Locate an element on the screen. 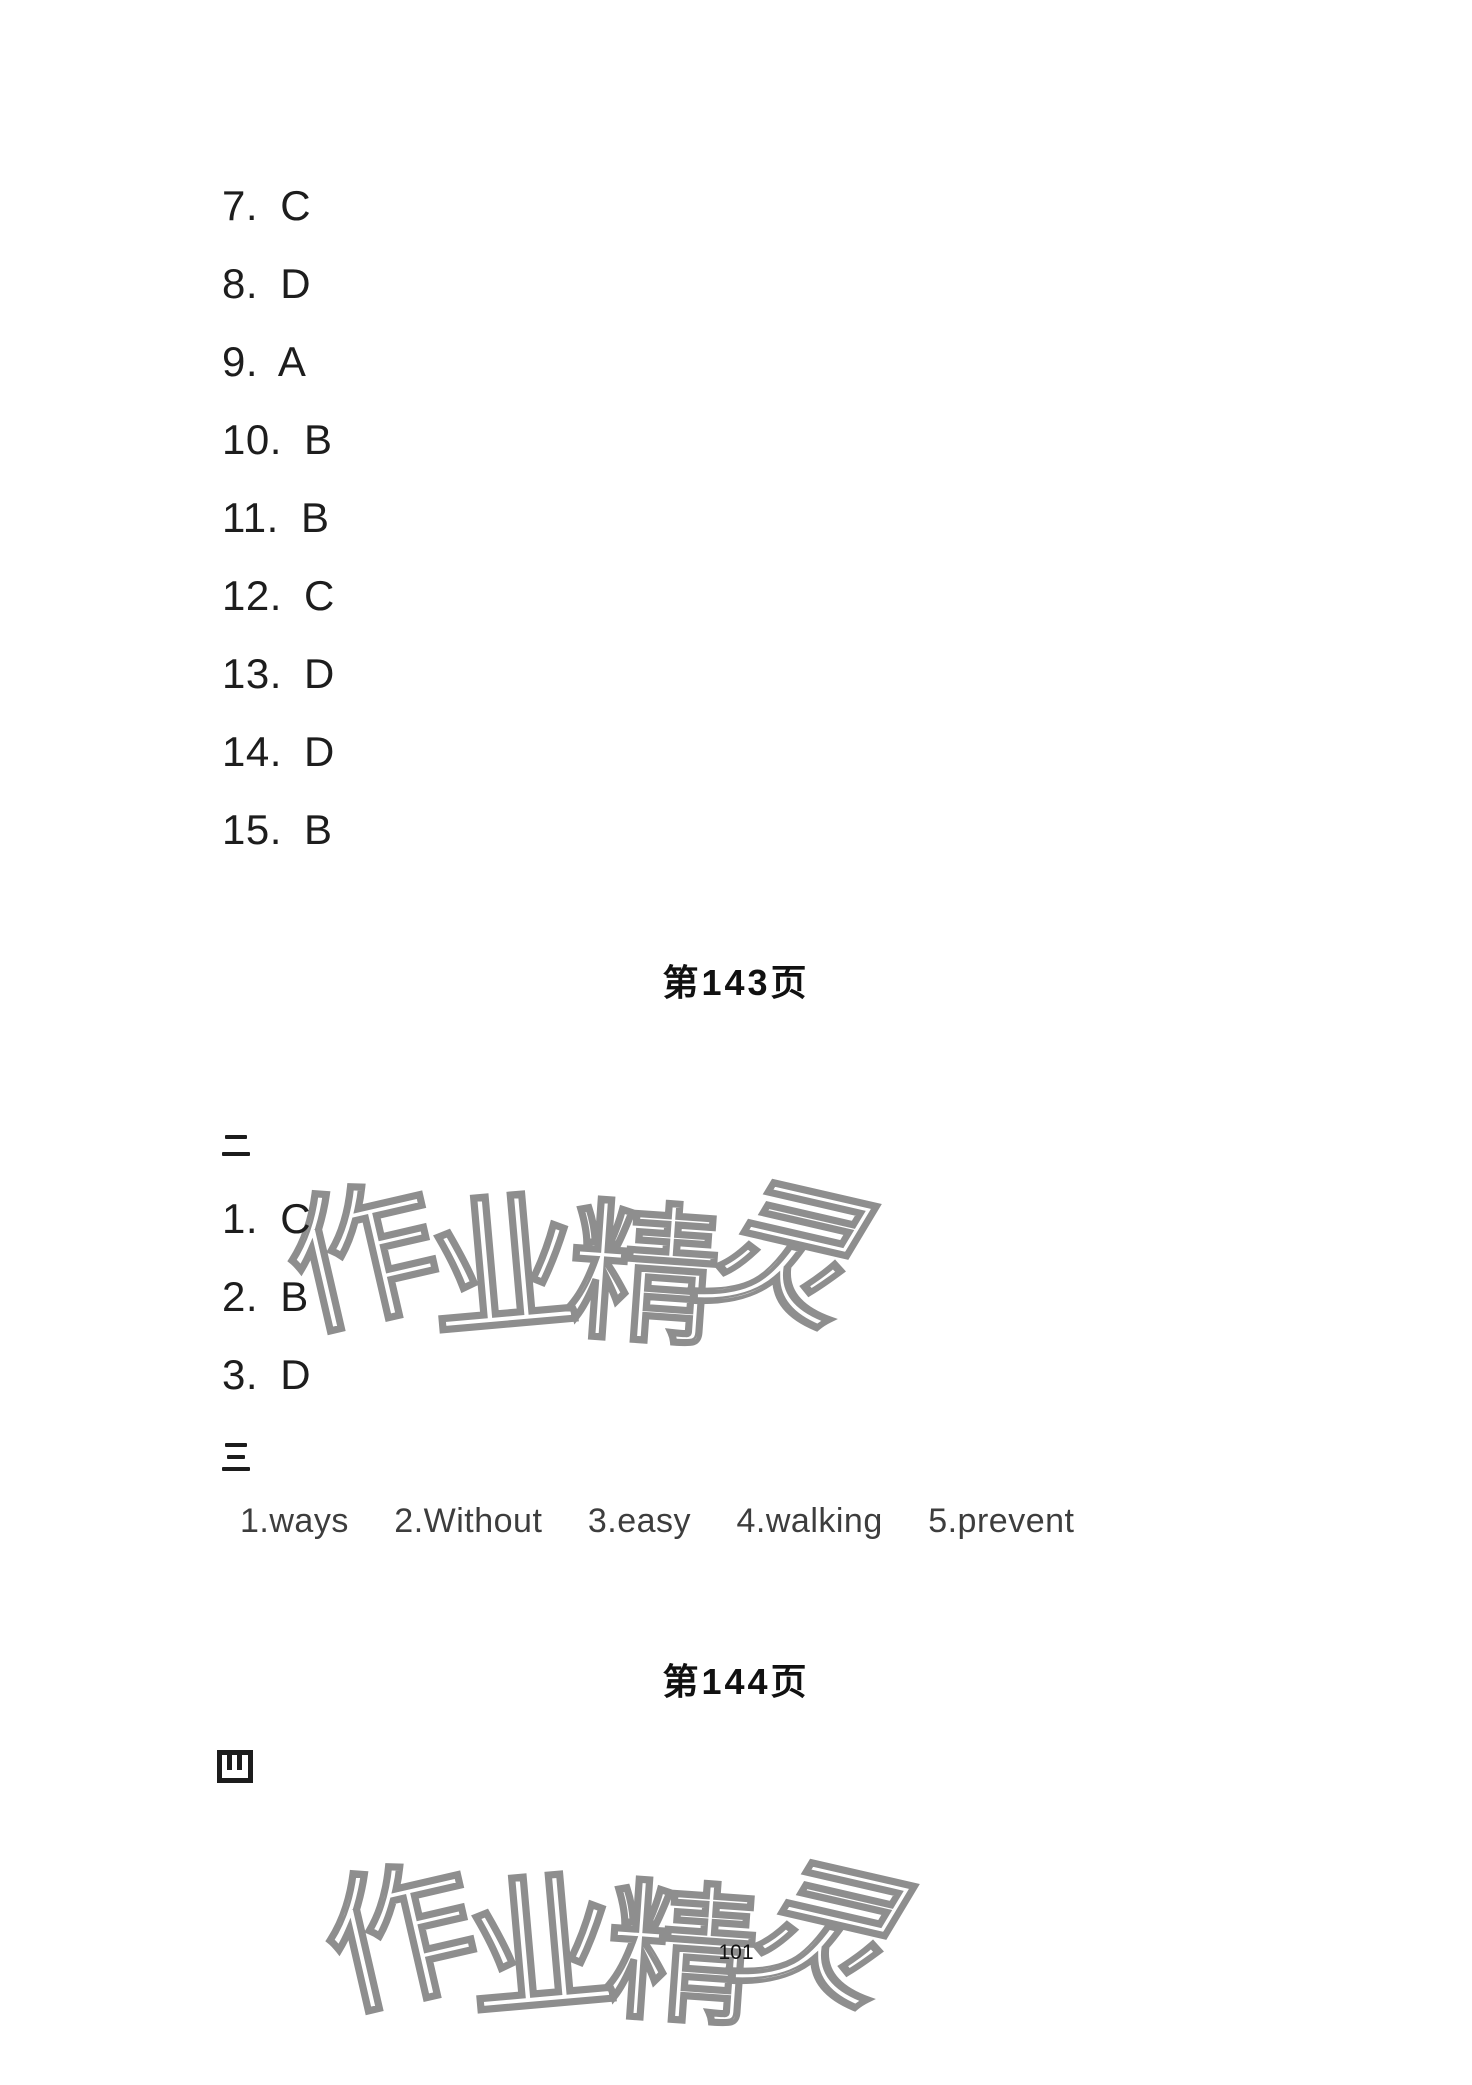  watermark-char: 精 is located at coordinates (644, 1276).